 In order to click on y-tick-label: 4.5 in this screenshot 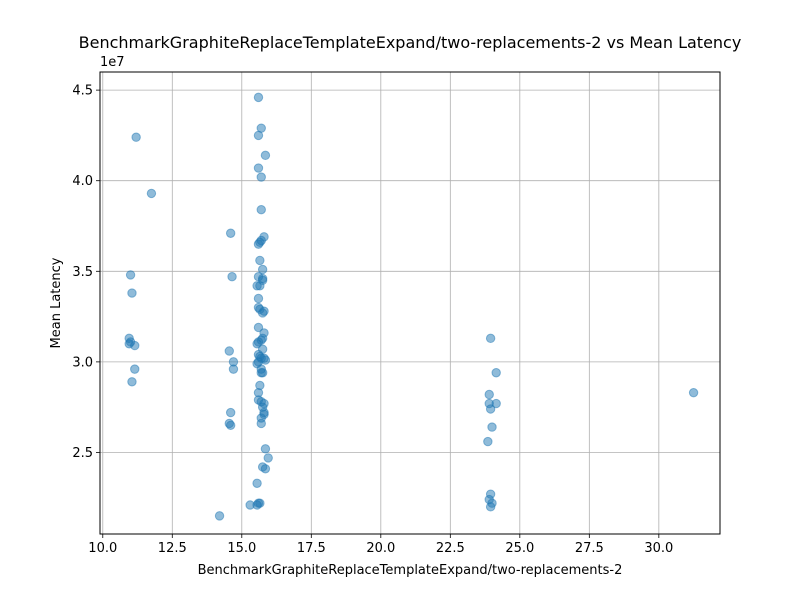, I will do `click(82, 91)`.